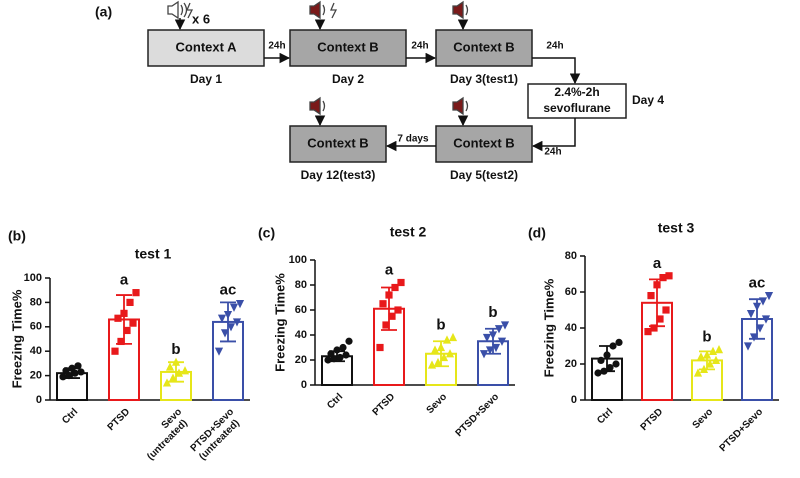 The image size is (800, 478). What do you see at coordinates (408, 232) in the screenshot?
I see `chart-title: test 2` at bounding box center [408, 232].